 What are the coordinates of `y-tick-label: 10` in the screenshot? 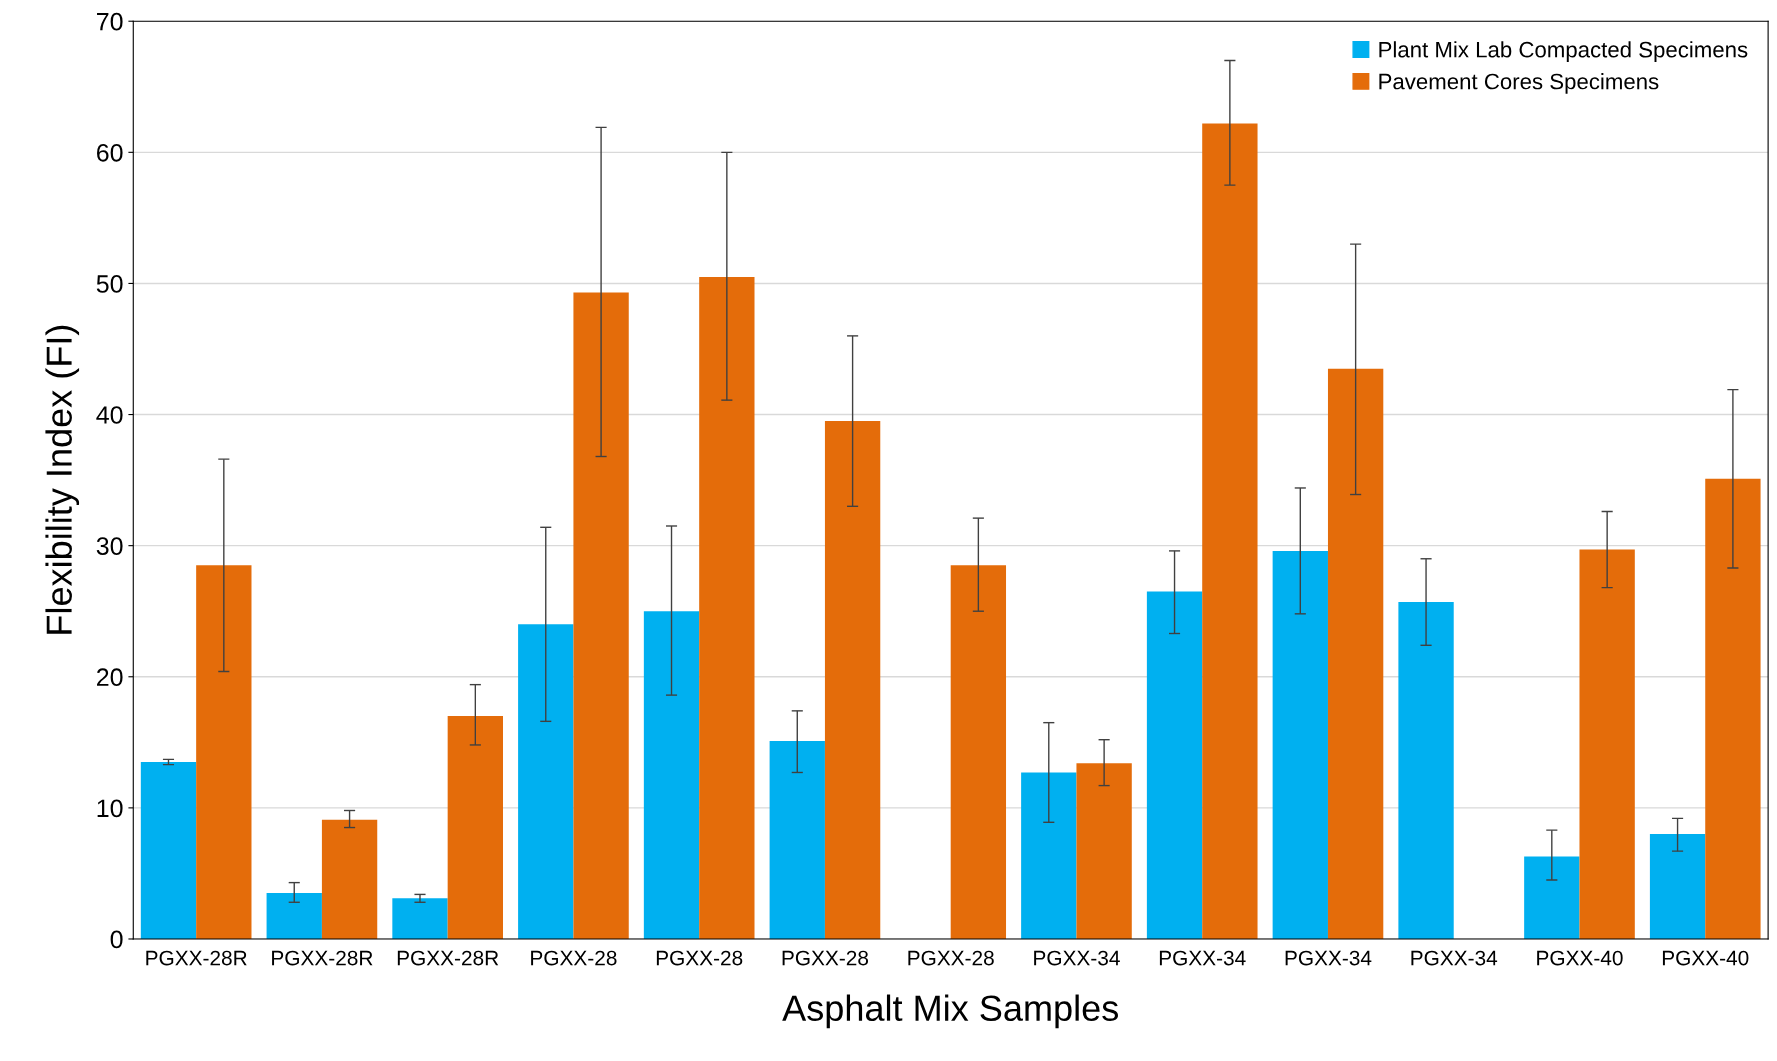 It's located at (110, 808).